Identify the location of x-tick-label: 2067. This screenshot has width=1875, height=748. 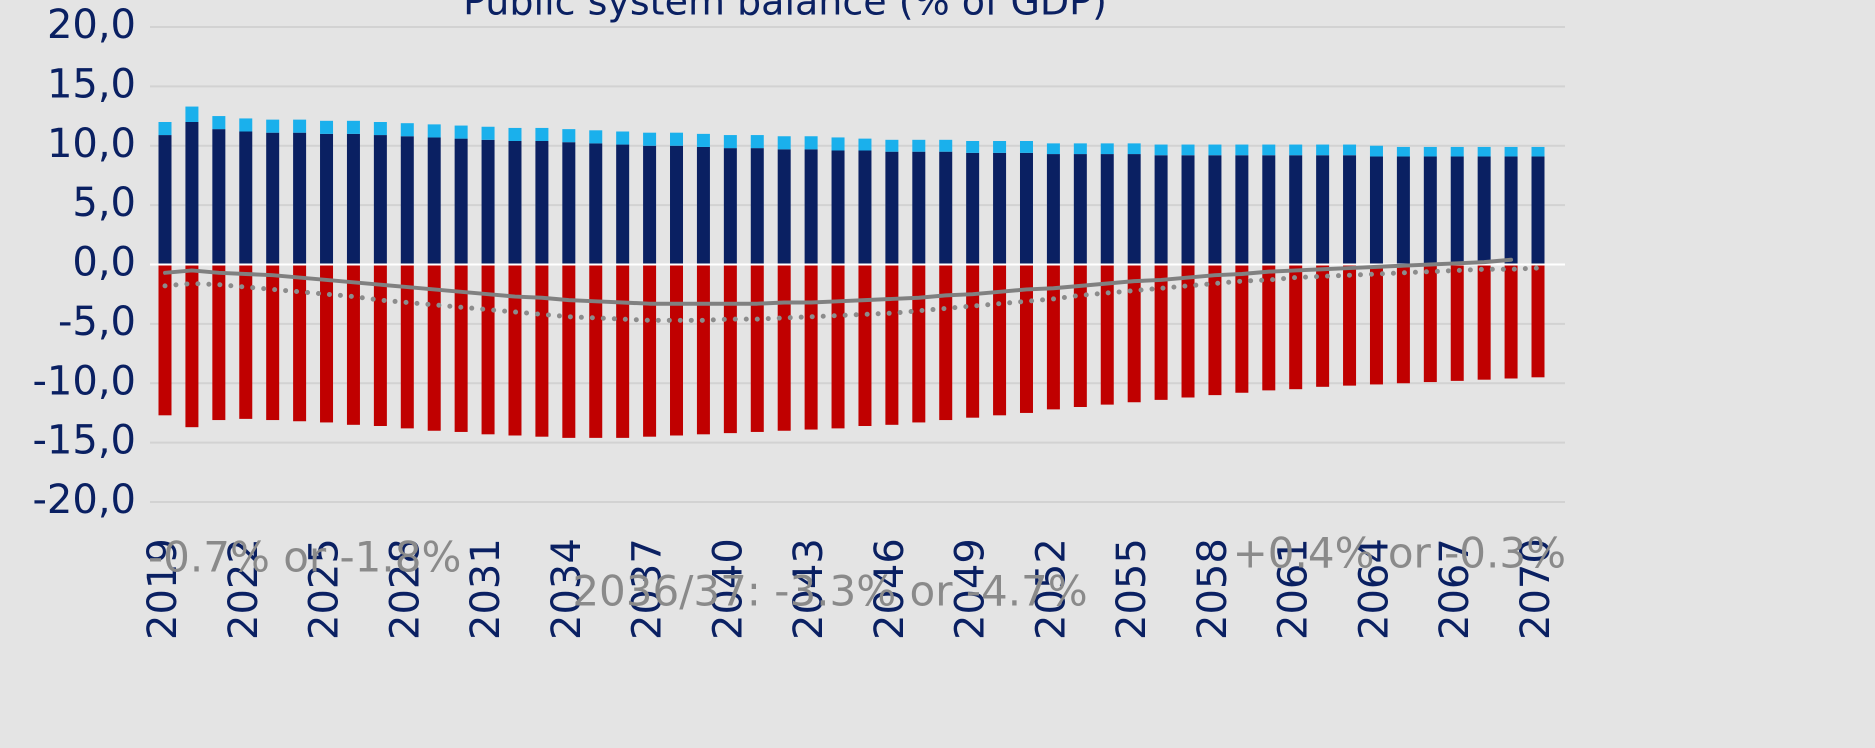
(1455, 589).